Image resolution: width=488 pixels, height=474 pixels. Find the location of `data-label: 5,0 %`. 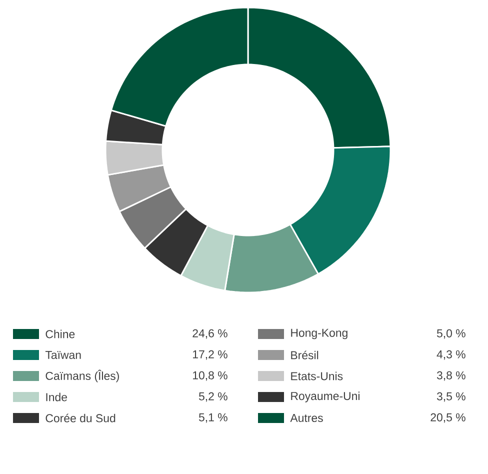

data-label: 5,0 % is located at coordinates (451, 334).